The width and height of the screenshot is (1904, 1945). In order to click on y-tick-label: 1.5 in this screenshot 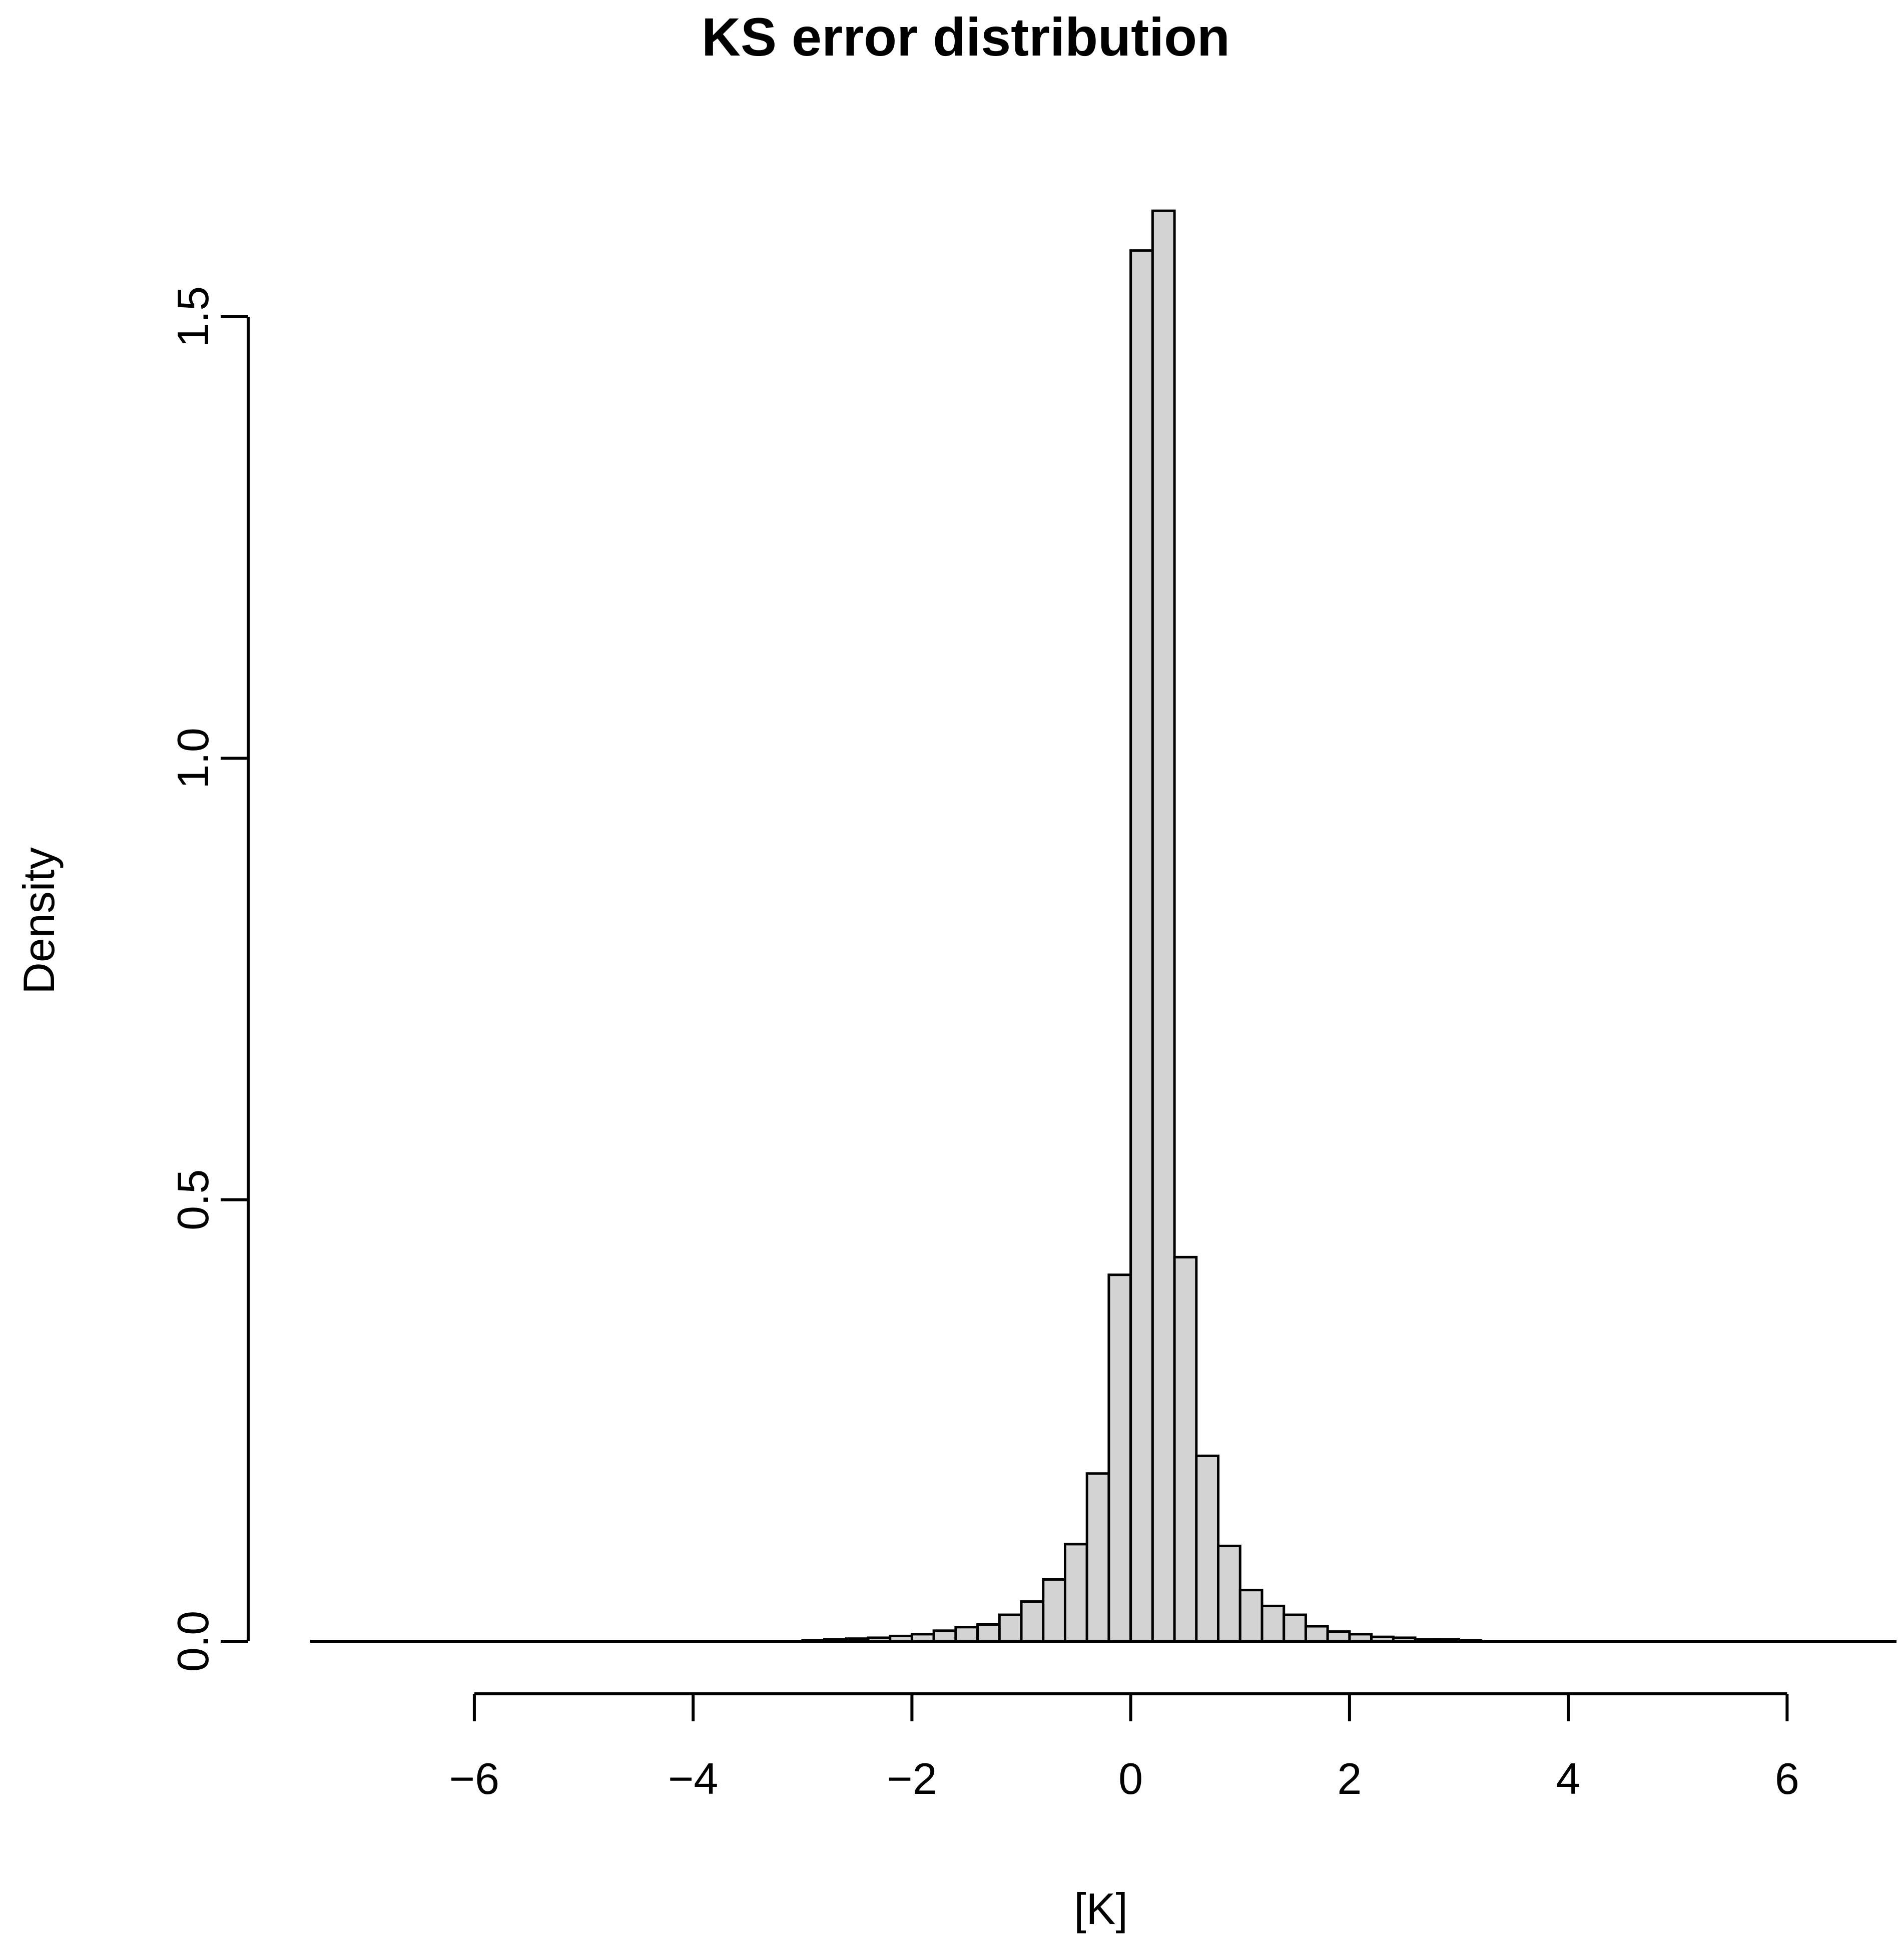, I will do `click(193, 316)`.